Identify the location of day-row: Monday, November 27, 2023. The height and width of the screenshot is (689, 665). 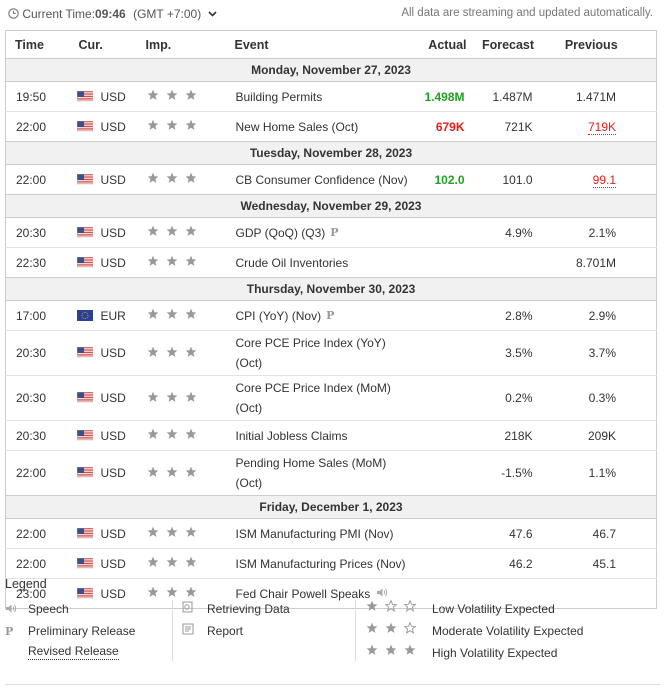
(331, 70).